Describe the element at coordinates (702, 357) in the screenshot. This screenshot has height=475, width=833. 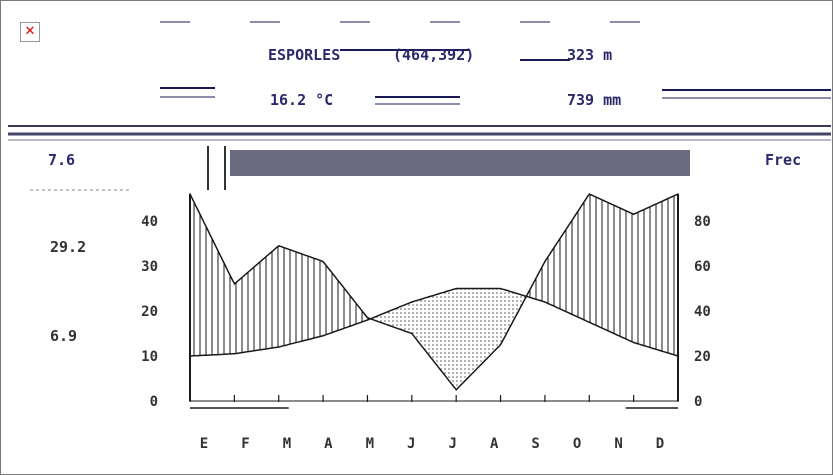
I see `right-tick-label: 20` at that location.